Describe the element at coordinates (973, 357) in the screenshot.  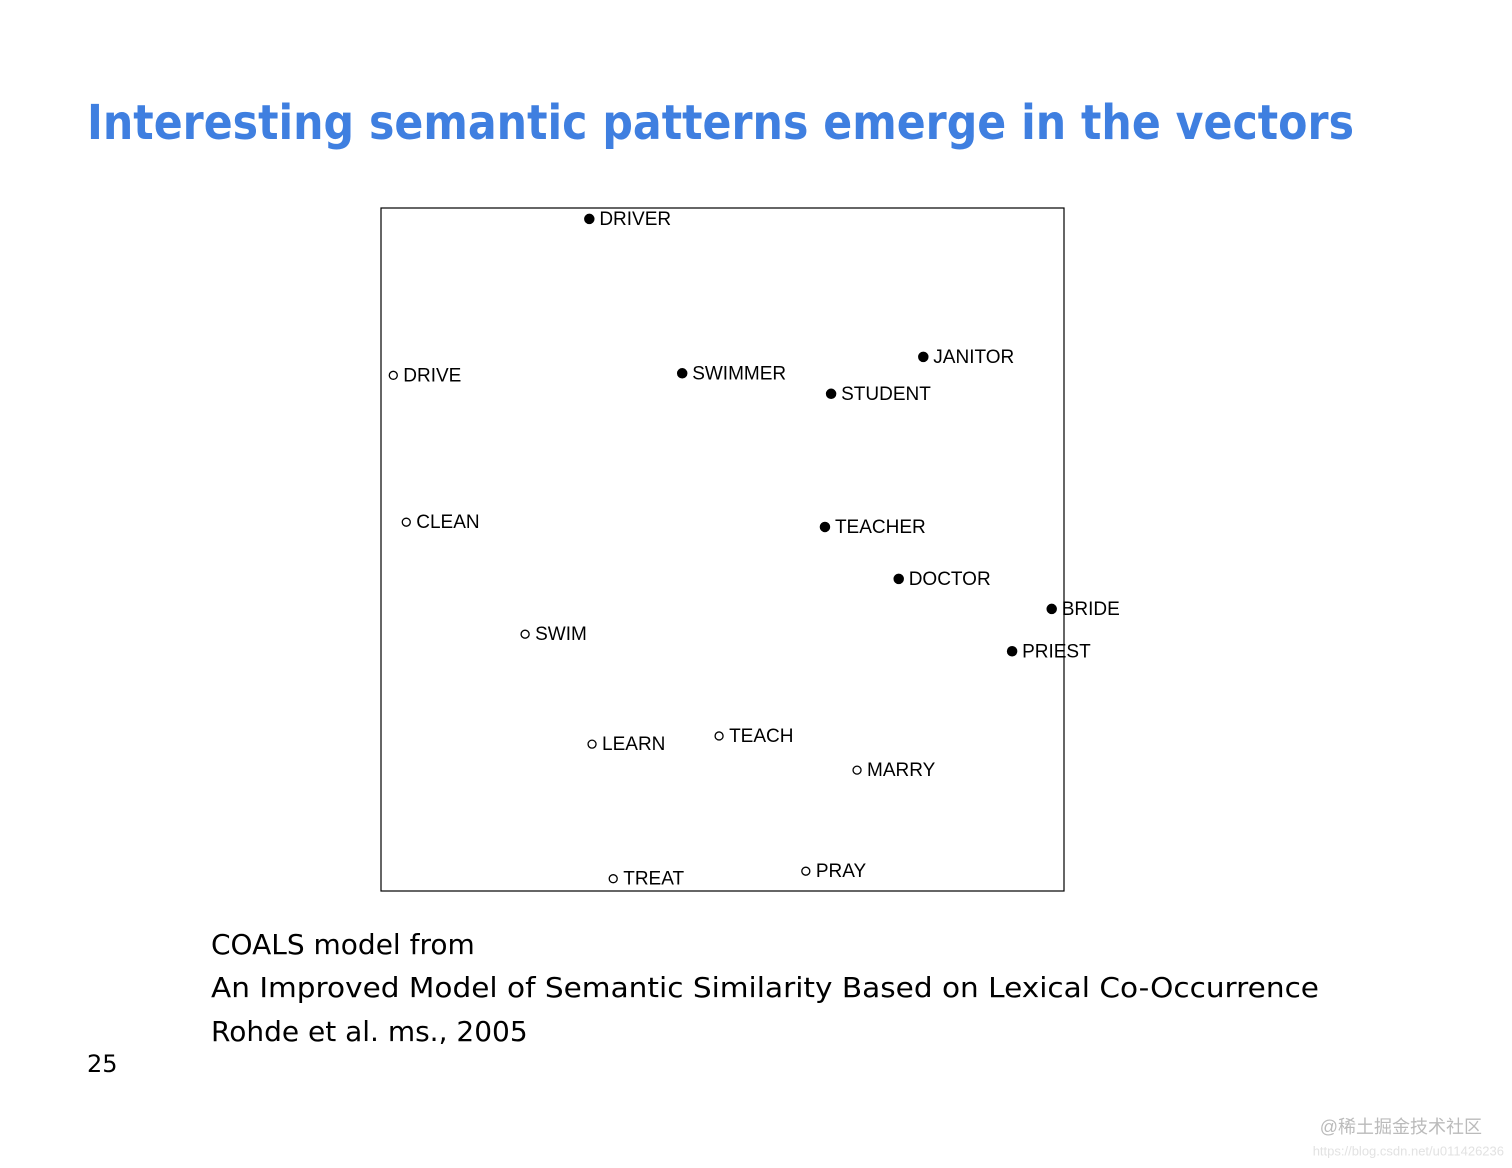
I see `point-label: JANITOR` at that location.